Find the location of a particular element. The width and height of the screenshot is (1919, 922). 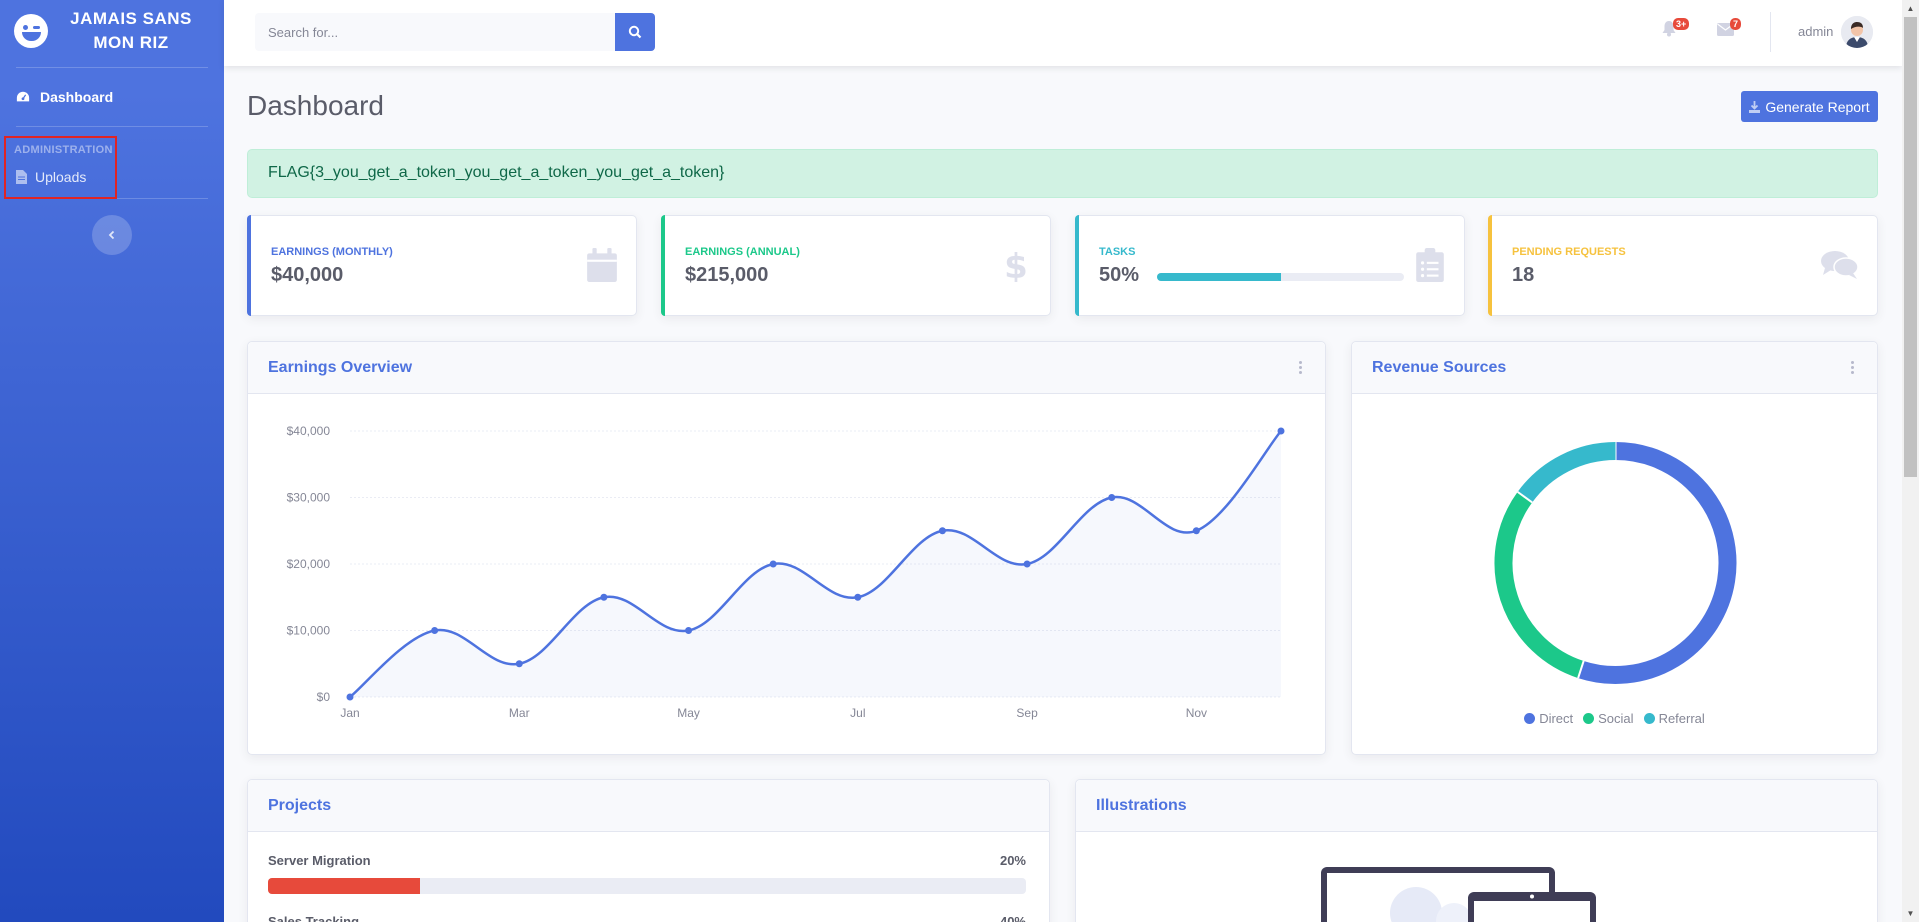

project-percent: 40% is located at coordinates (1012, 918).